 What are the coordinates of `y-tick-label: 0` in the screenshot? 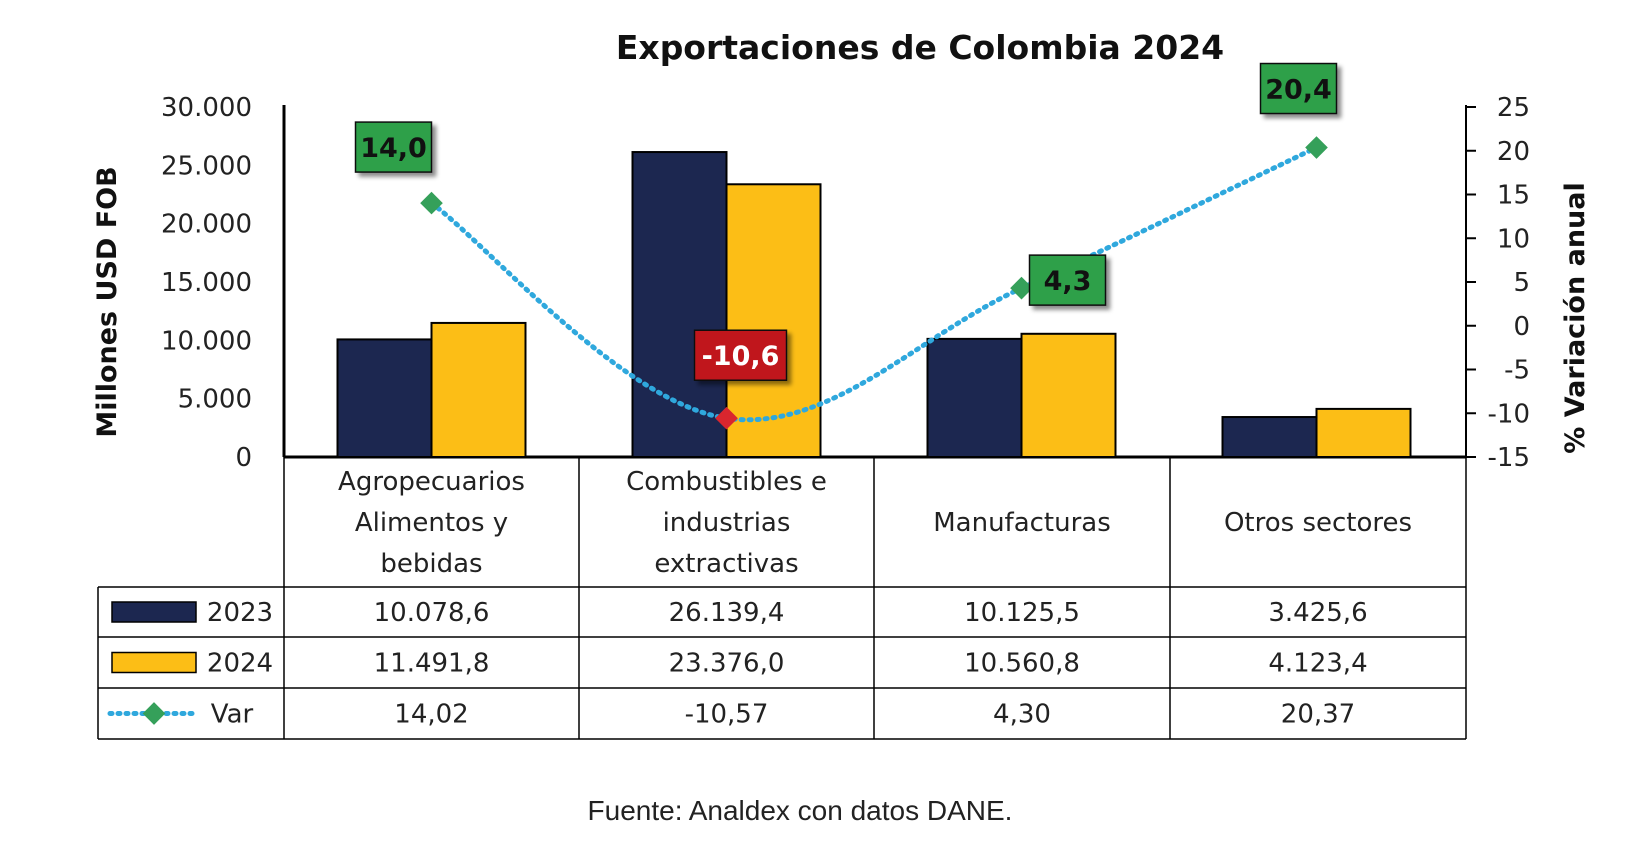 It's located at (243, 458).